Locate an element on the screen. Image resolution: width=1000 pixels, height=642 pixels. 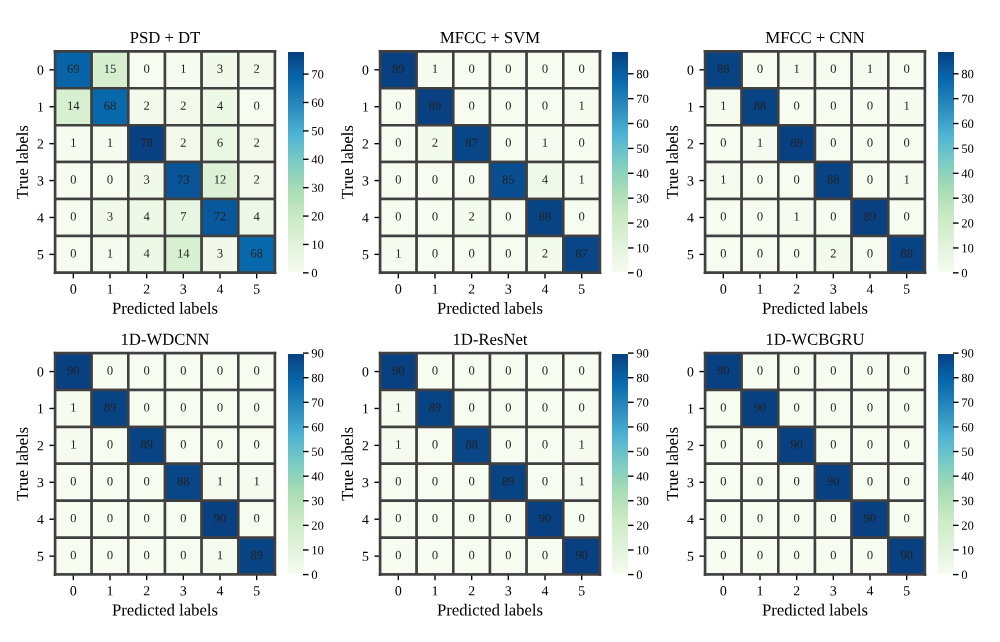
chart-title: PSD + DT is located at coordinates (165, 37).